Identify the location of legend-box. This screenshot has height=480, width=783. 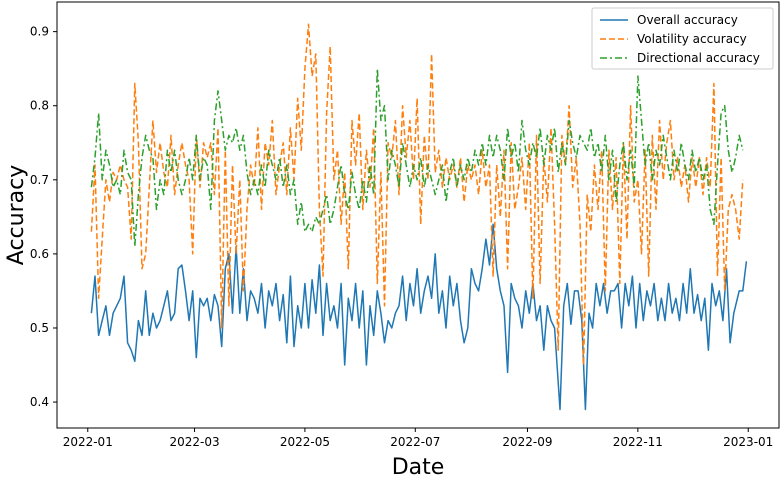
(682, 38).